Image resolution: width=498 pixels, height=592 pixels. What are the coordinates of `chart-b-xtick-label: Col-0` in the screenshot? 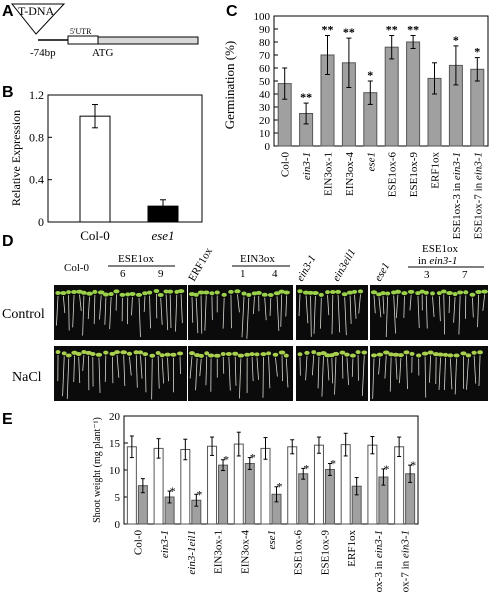 It's located at (95, 235).